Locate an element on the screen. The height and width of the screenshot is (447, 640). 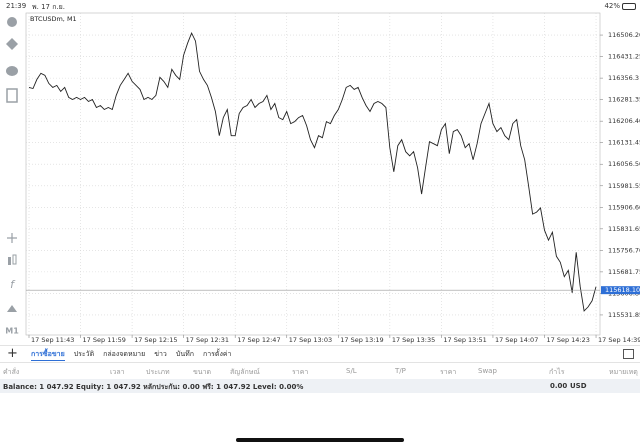
trade-icon is located at coordinates (12, 44).